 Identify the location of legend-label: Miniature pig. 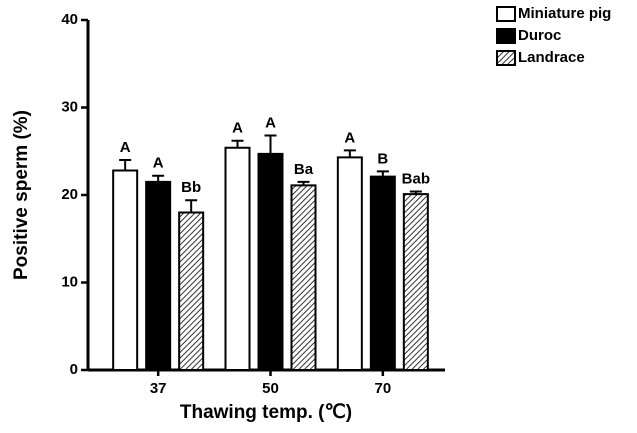
(564, 13).